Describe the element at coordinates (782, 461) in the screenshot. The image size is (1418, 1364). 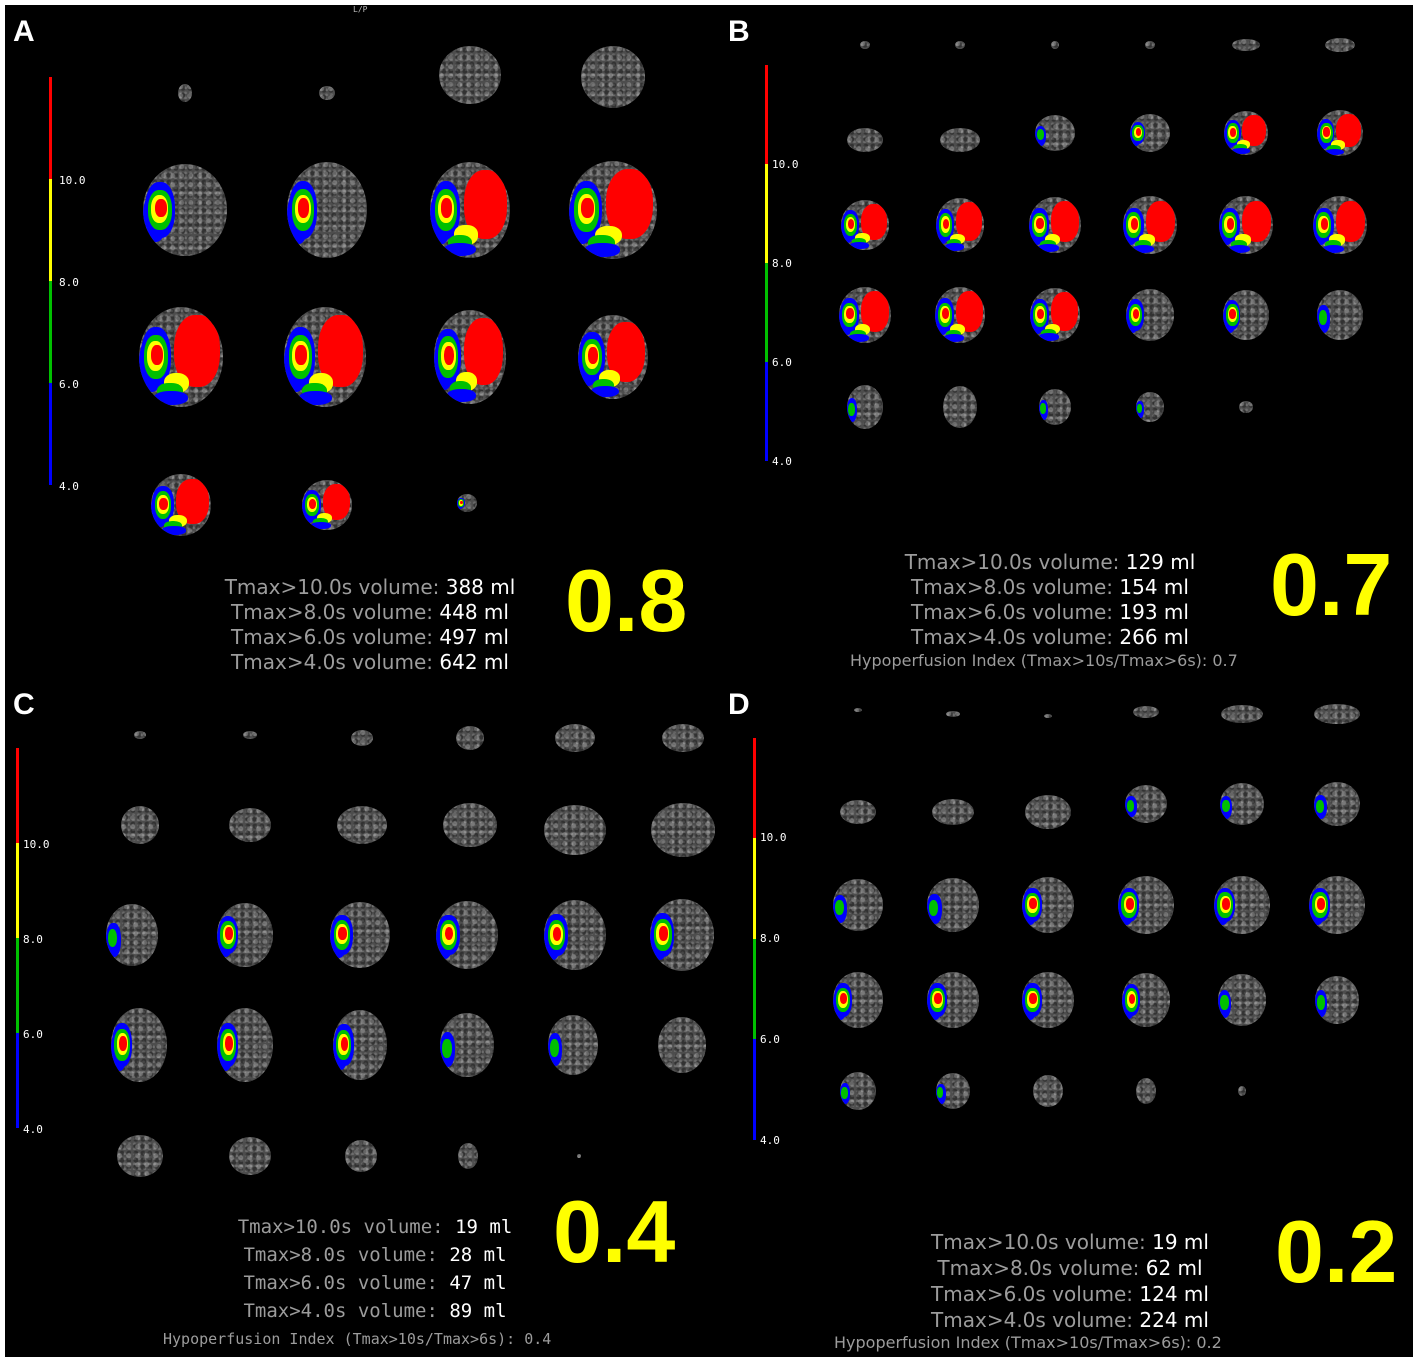
I see `scale-tick: 4.0` at that location.